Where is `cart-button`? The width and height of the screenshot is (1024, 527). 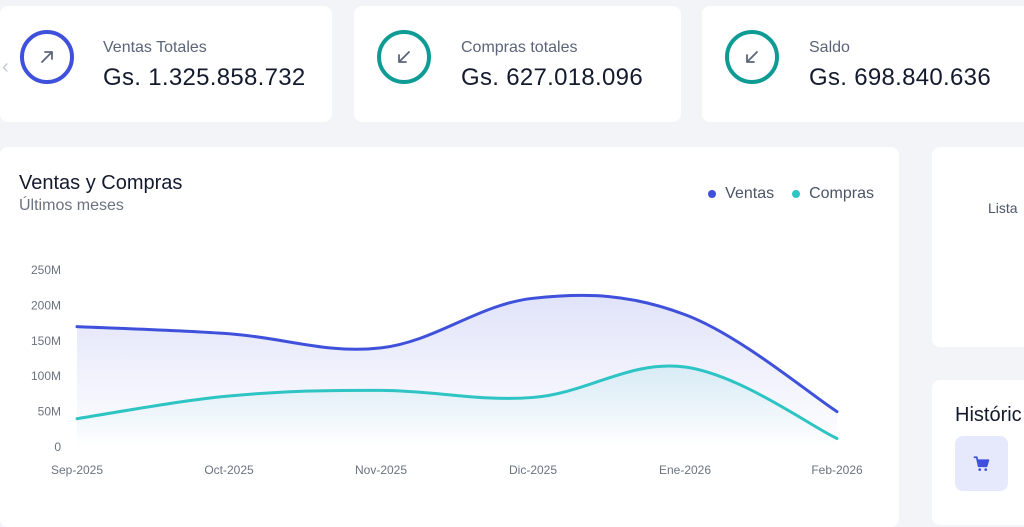
cart-button is located at coordinates (981, 463).